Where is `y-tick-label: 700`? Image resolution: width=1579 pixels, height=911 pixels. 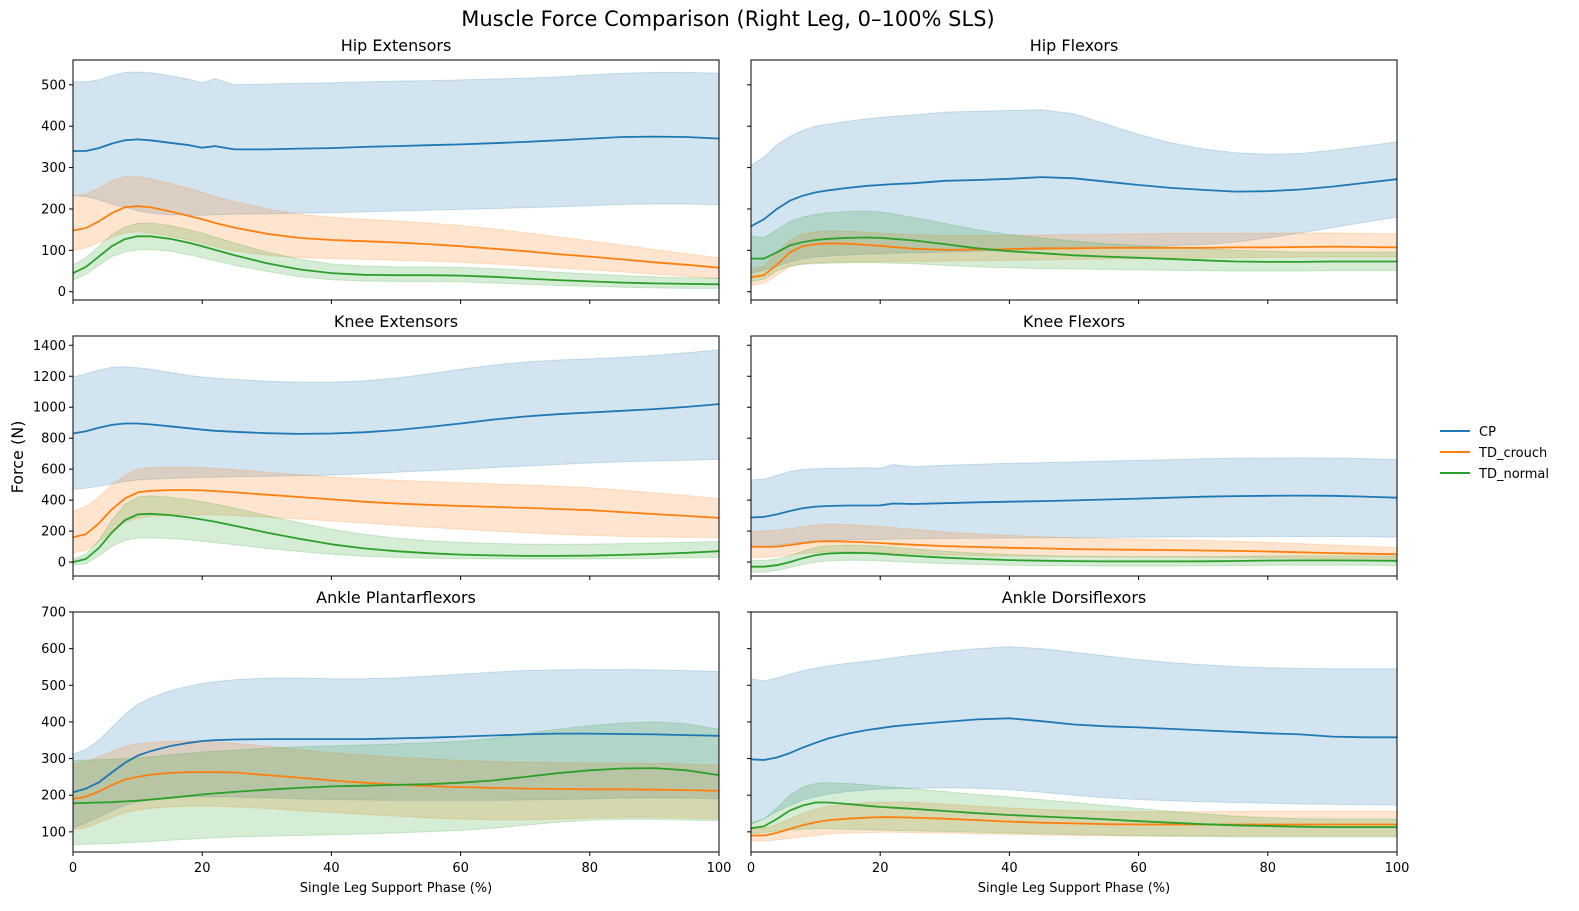
y-tick-label: 700 is located at coordinates (53, 613).